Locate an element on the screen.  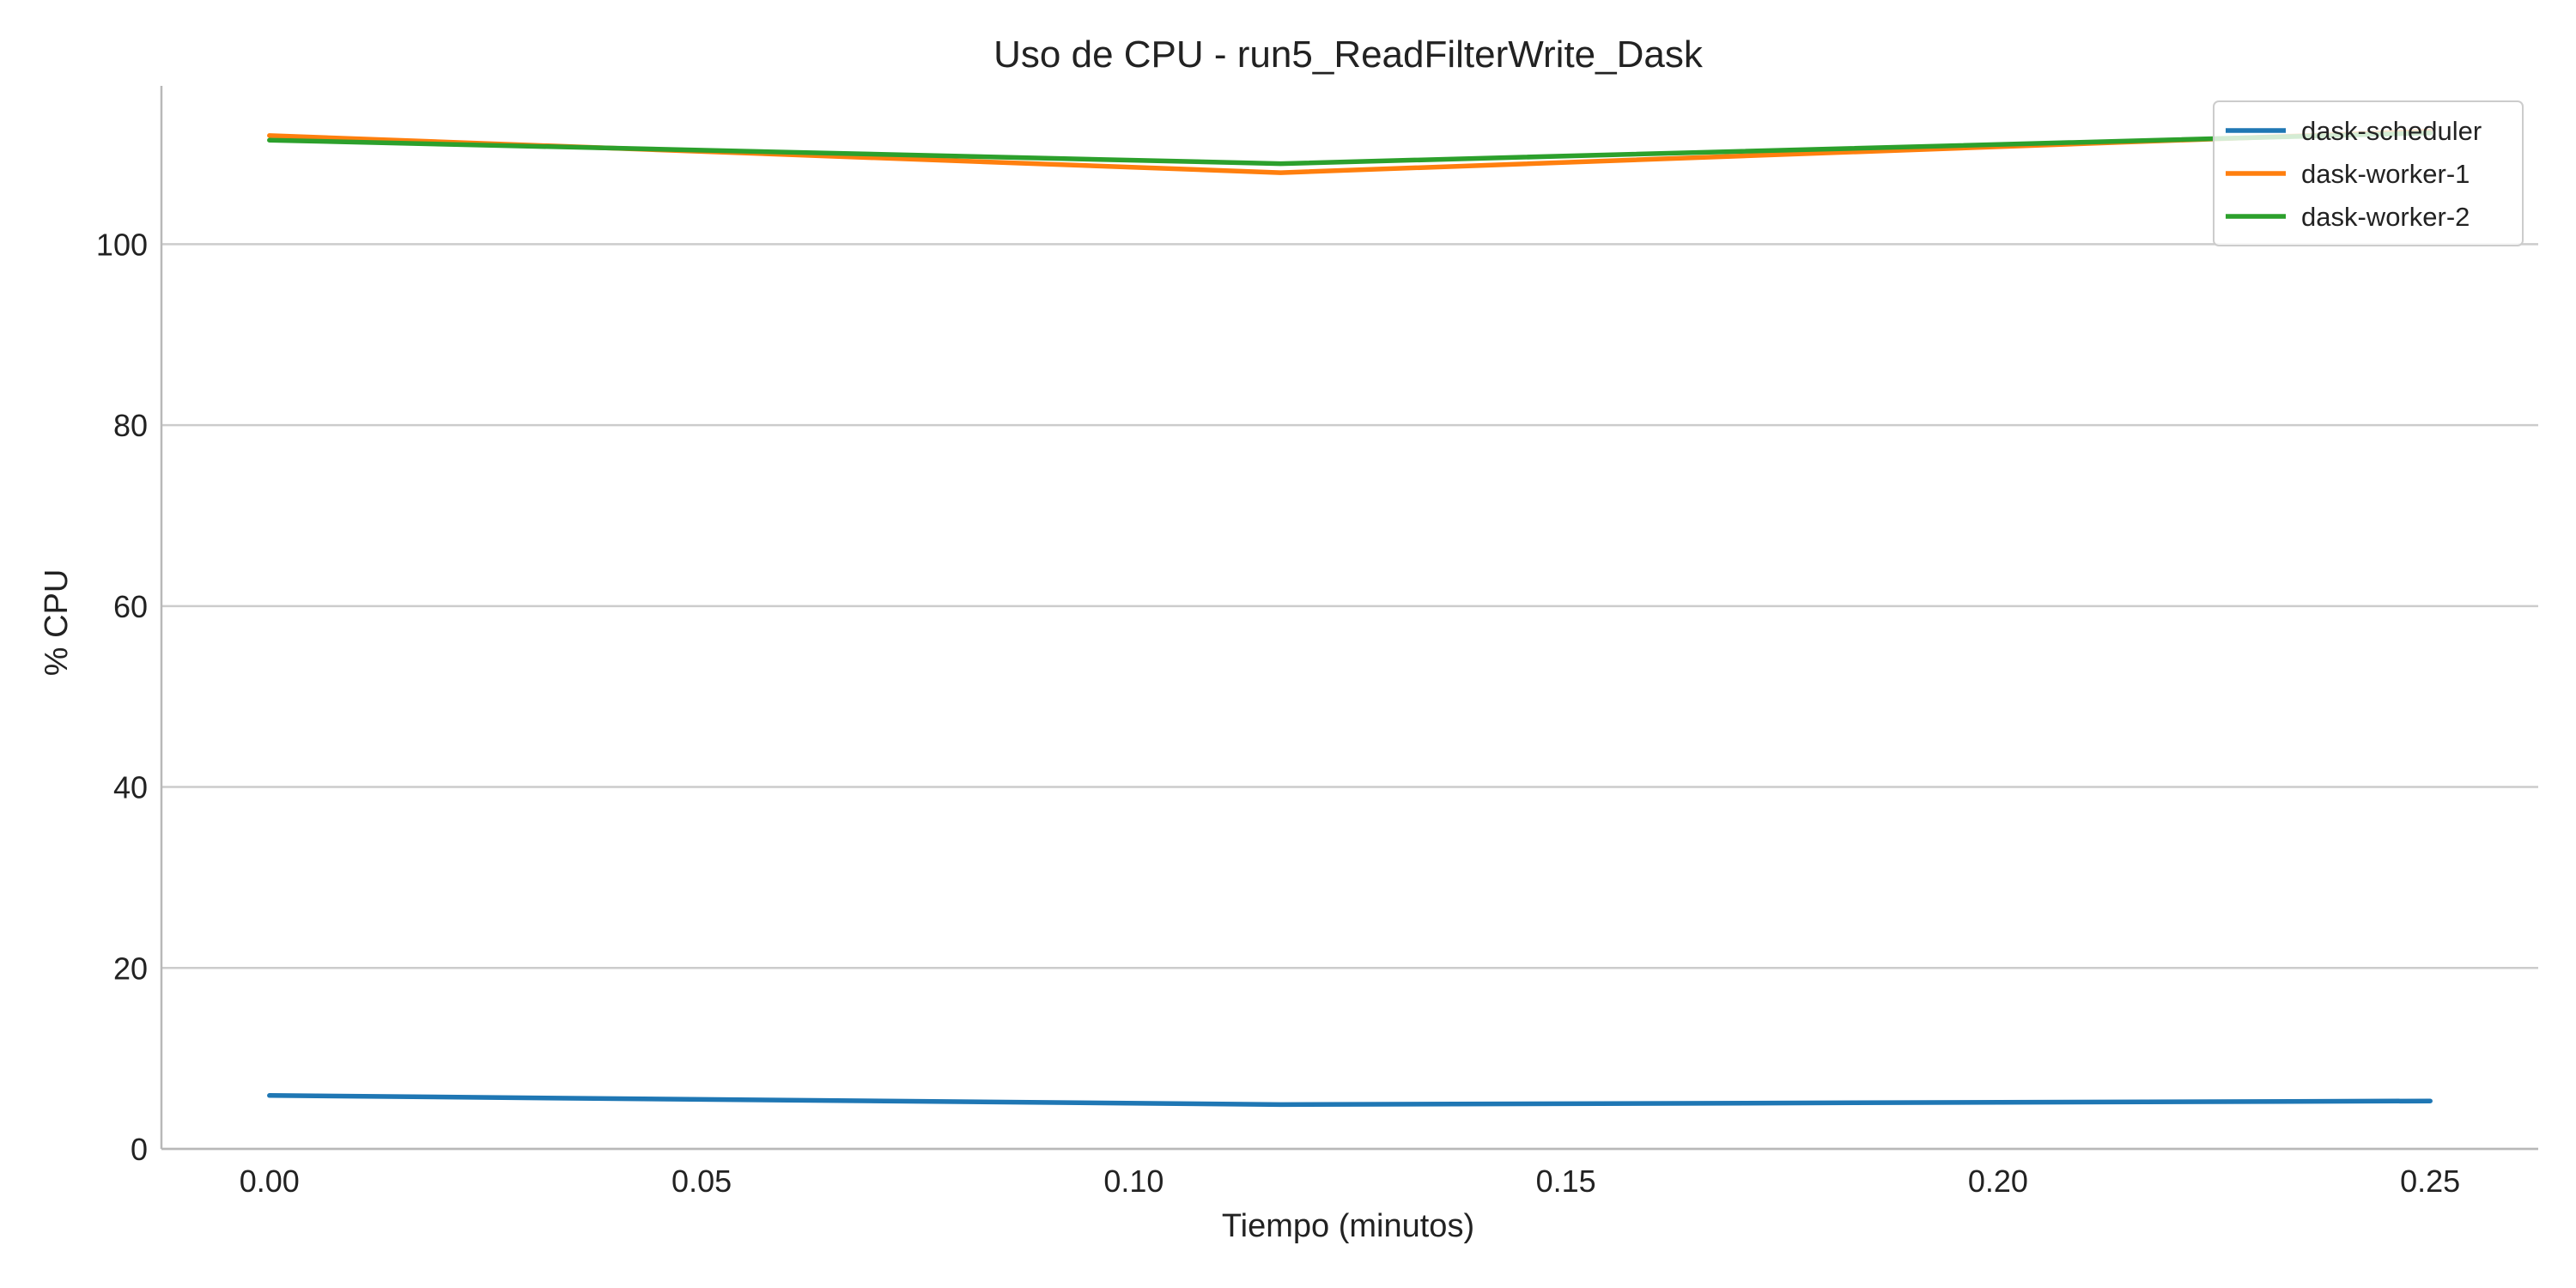
x-tick-label: 0.15 is located at coordinates (1566, 1181).